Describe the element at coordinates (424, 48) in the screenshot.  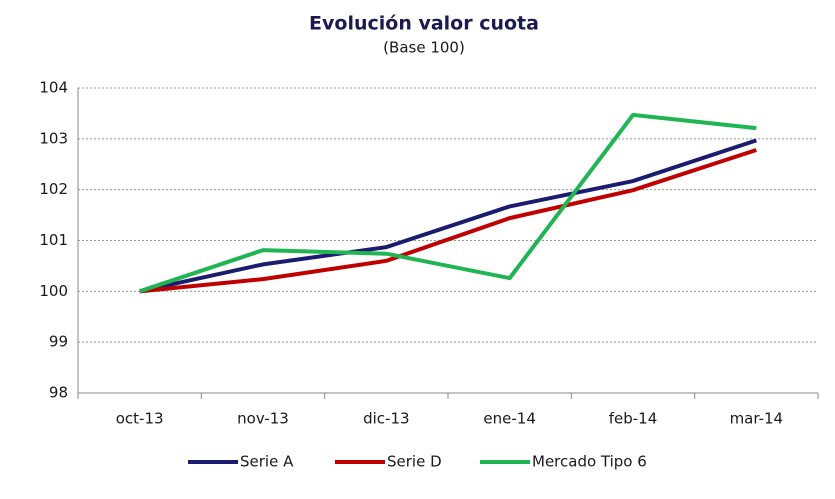
I see `chart-subtitle: (Base 100)` at that location.